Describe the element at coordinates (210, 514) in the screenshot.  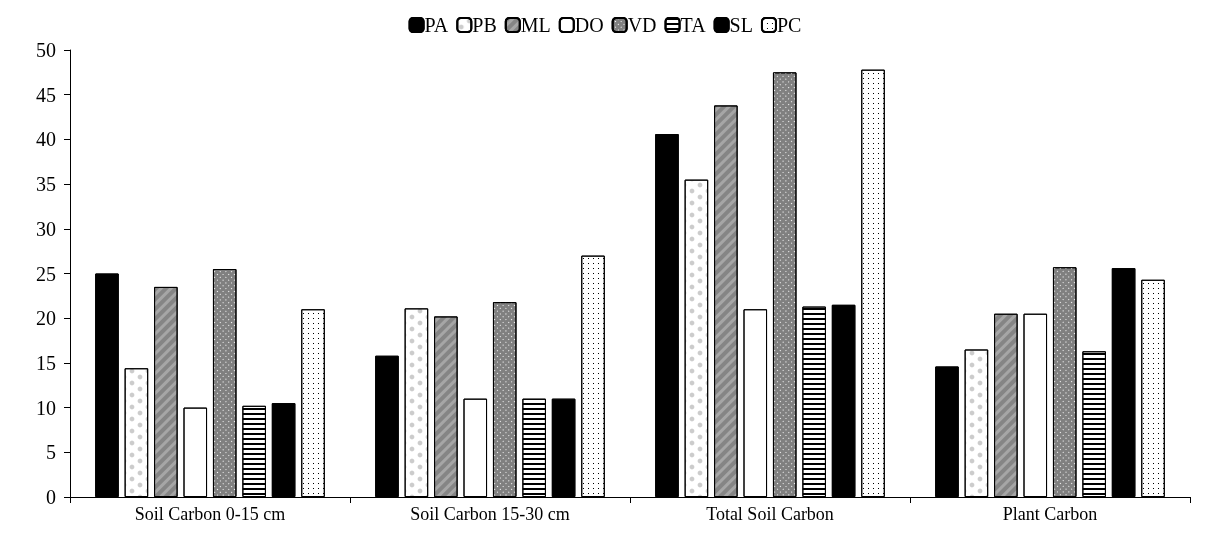
I see `x-tick-label: Soil Carbon 0-15 cm` at that location.